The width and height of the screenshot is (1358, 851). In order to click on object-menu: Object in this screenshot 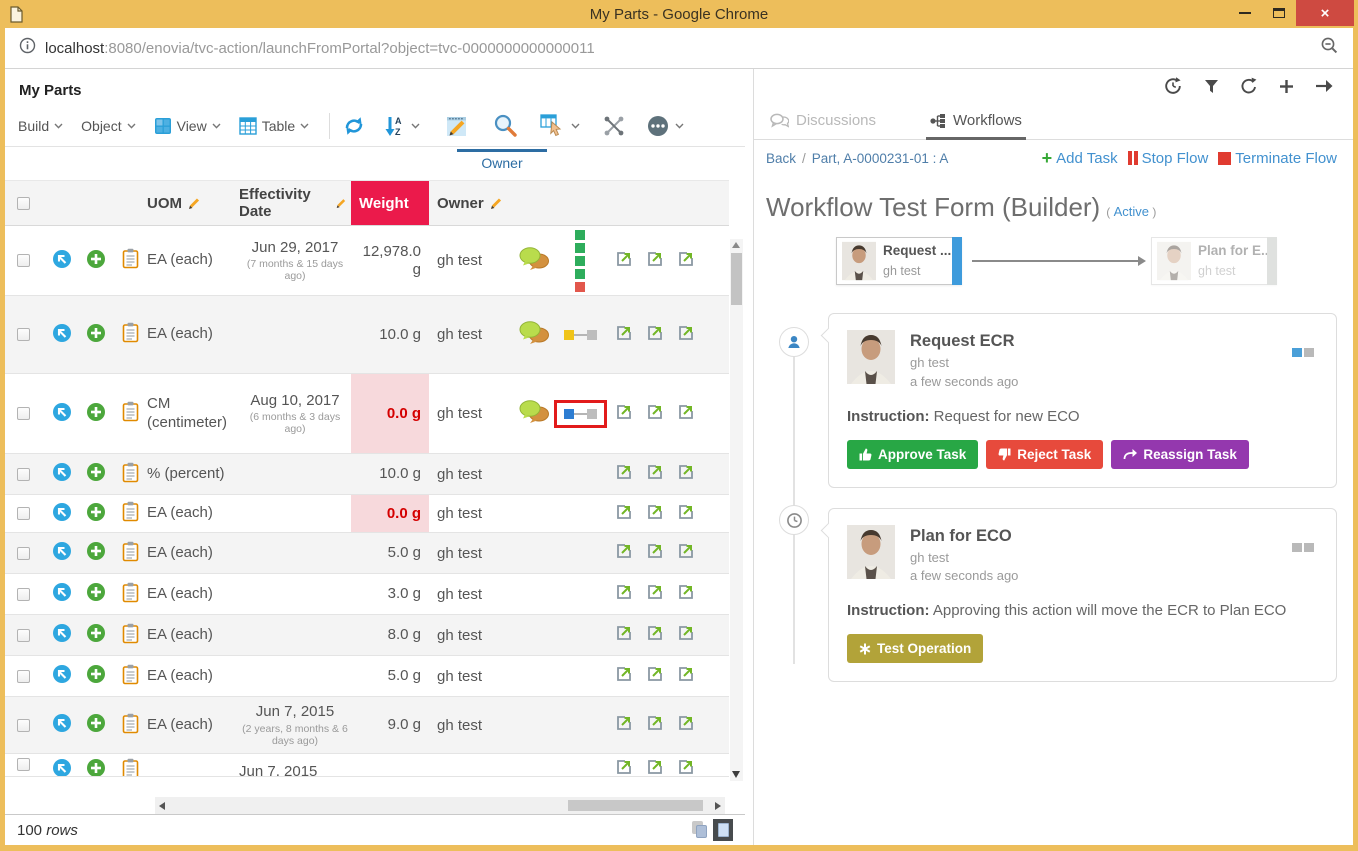, I will do `click(108, 126)`.